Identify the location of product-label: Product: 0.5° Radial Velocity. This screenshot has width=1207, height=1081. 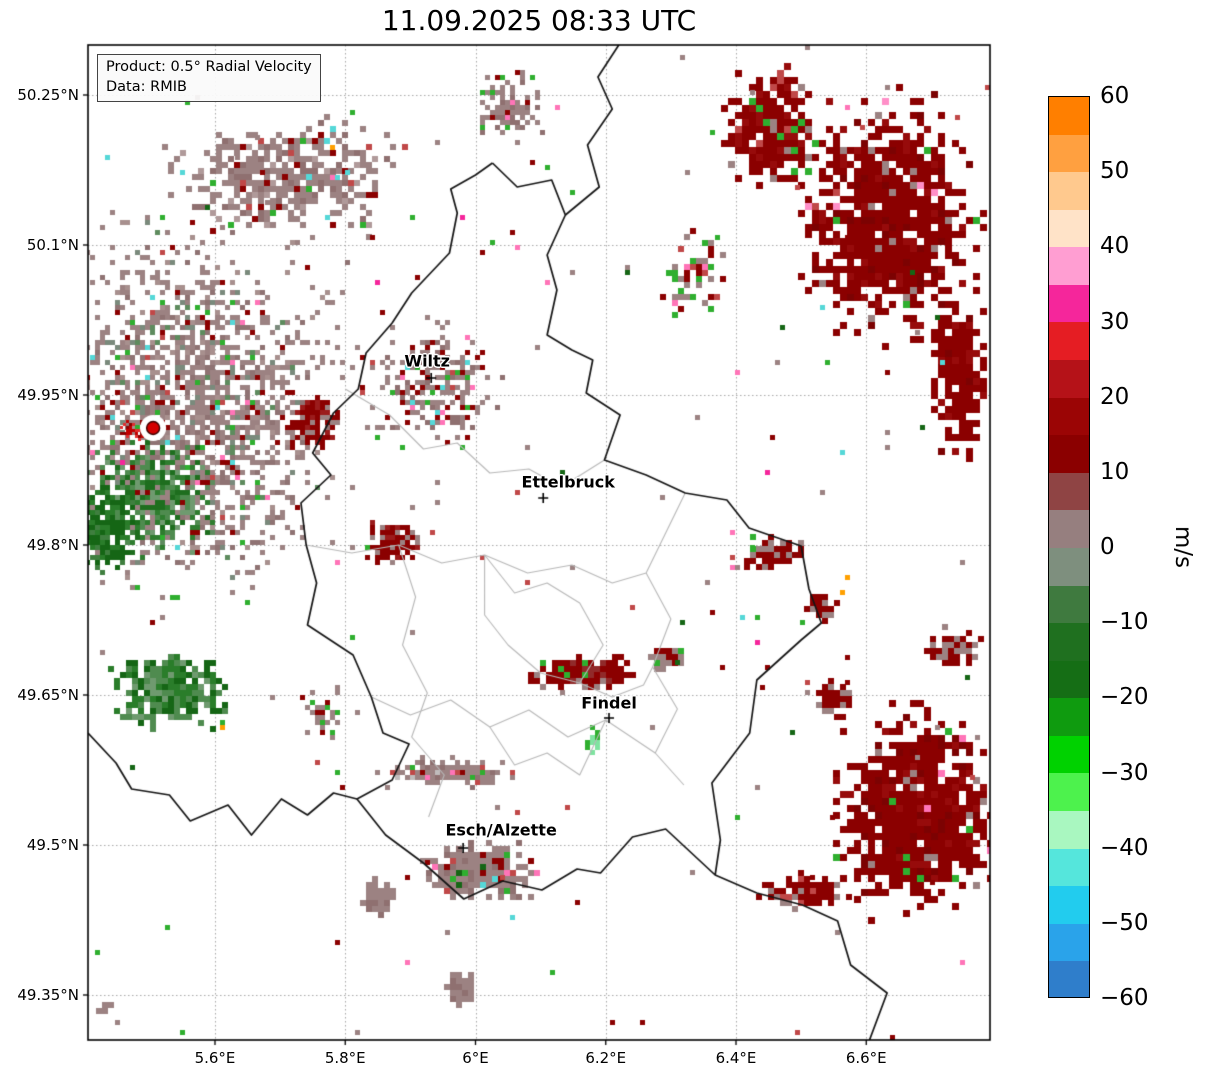
(209, 67).